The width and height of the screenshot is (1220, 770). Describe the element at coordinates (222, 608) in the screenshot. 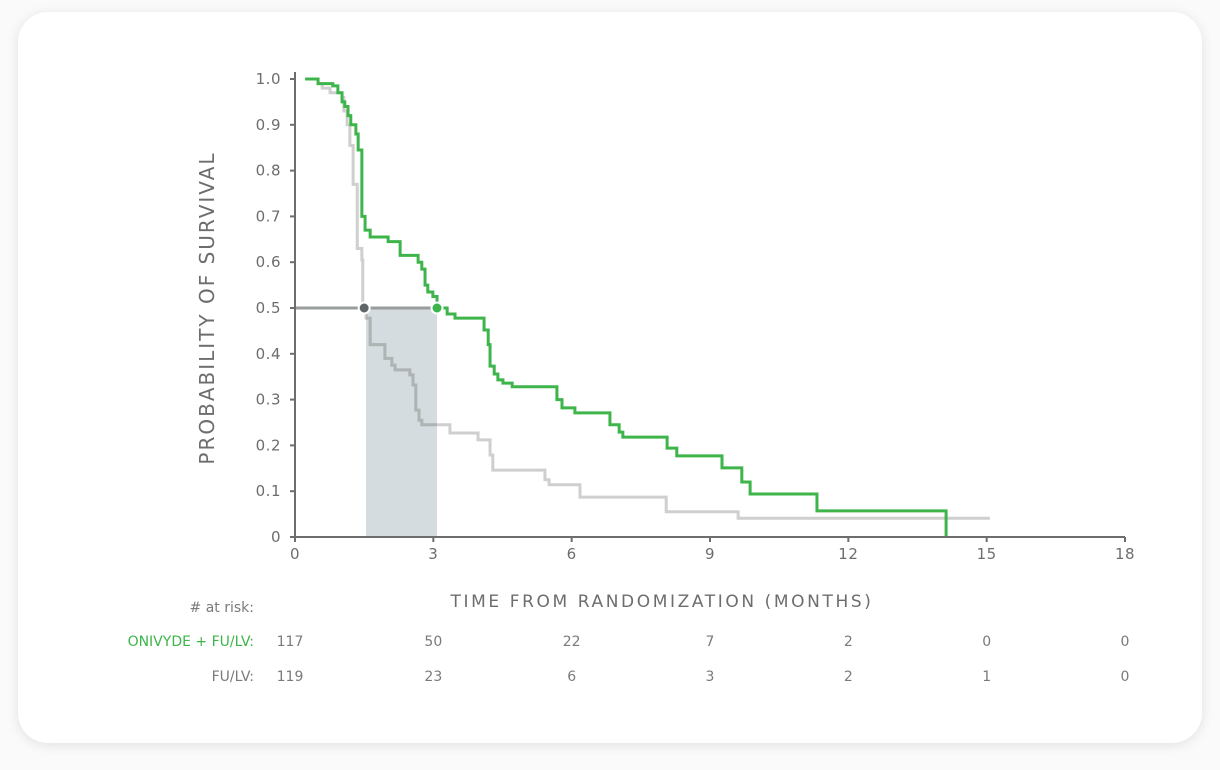

I see `risk-table-header: # at risk:` at that location.